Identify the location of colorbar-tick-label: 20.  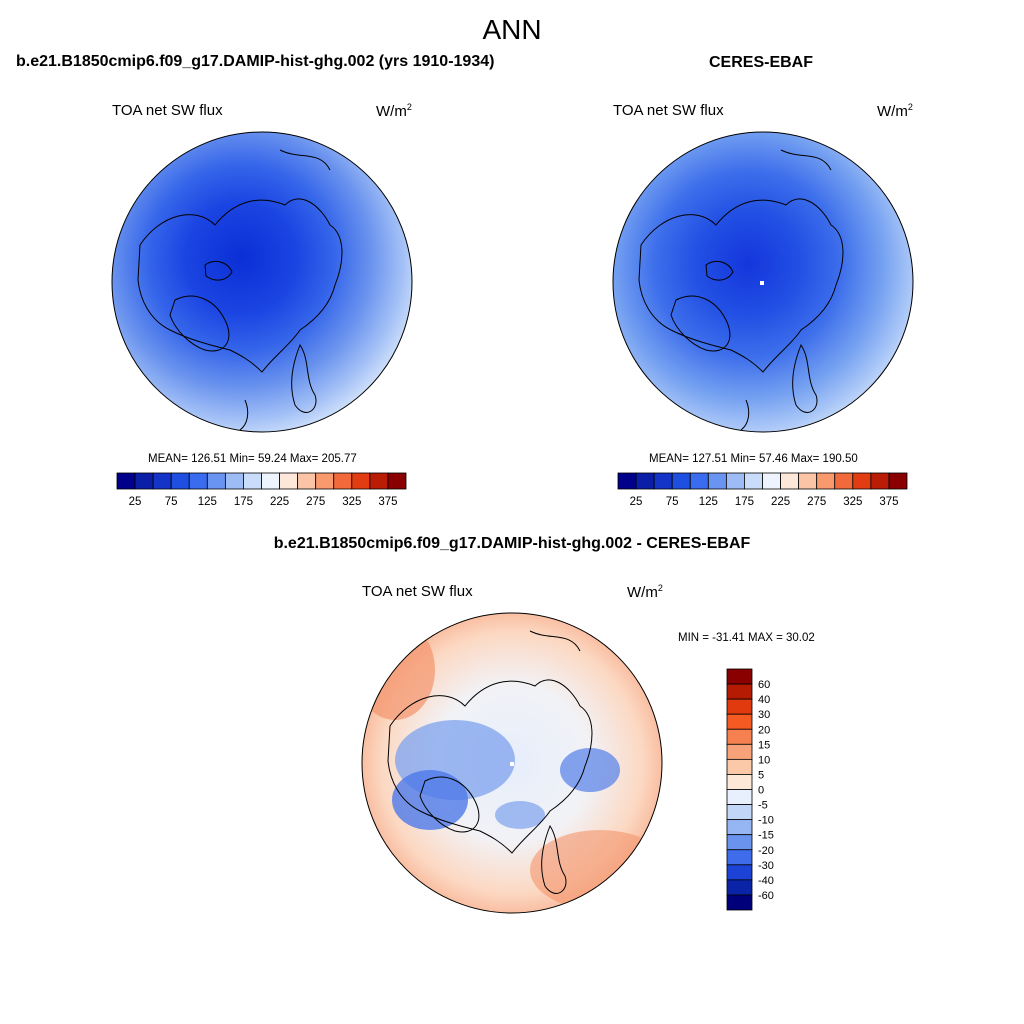
(764, 730).